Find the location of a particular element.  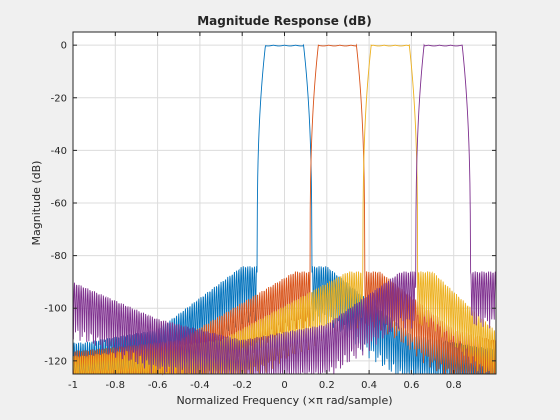

x-tick-label: 0.6 is located at coordinates (411, 385).